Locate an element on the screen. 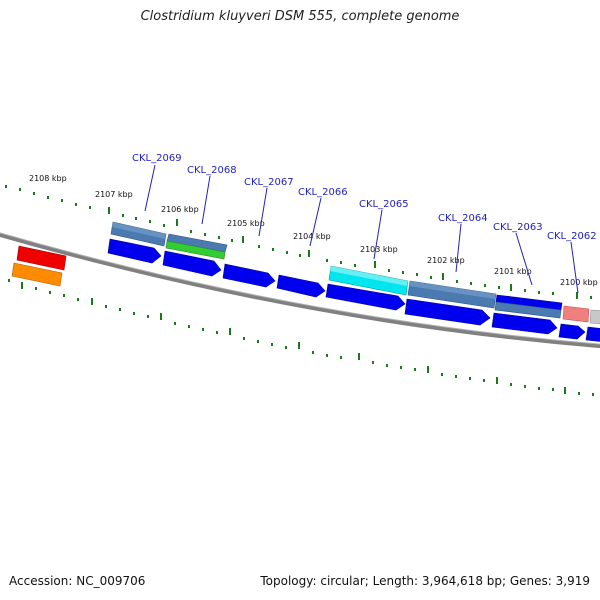  gene-feature-ckl-2068-green is located at coordinates (195, 250).